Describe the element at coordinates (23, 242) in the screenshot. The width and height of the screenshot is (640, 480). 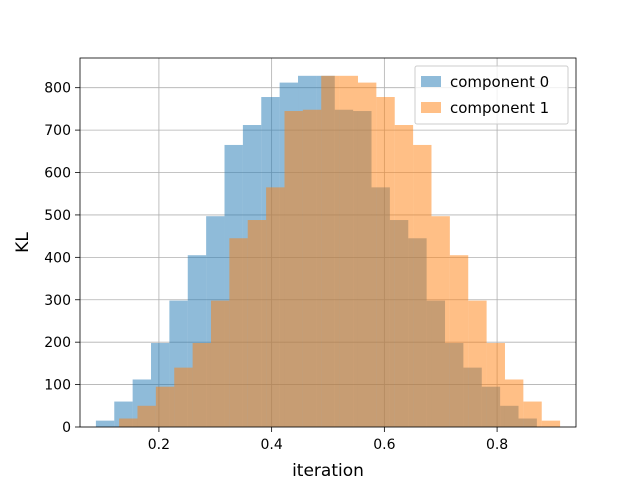
I see `y-axis-label: KL` at that location.